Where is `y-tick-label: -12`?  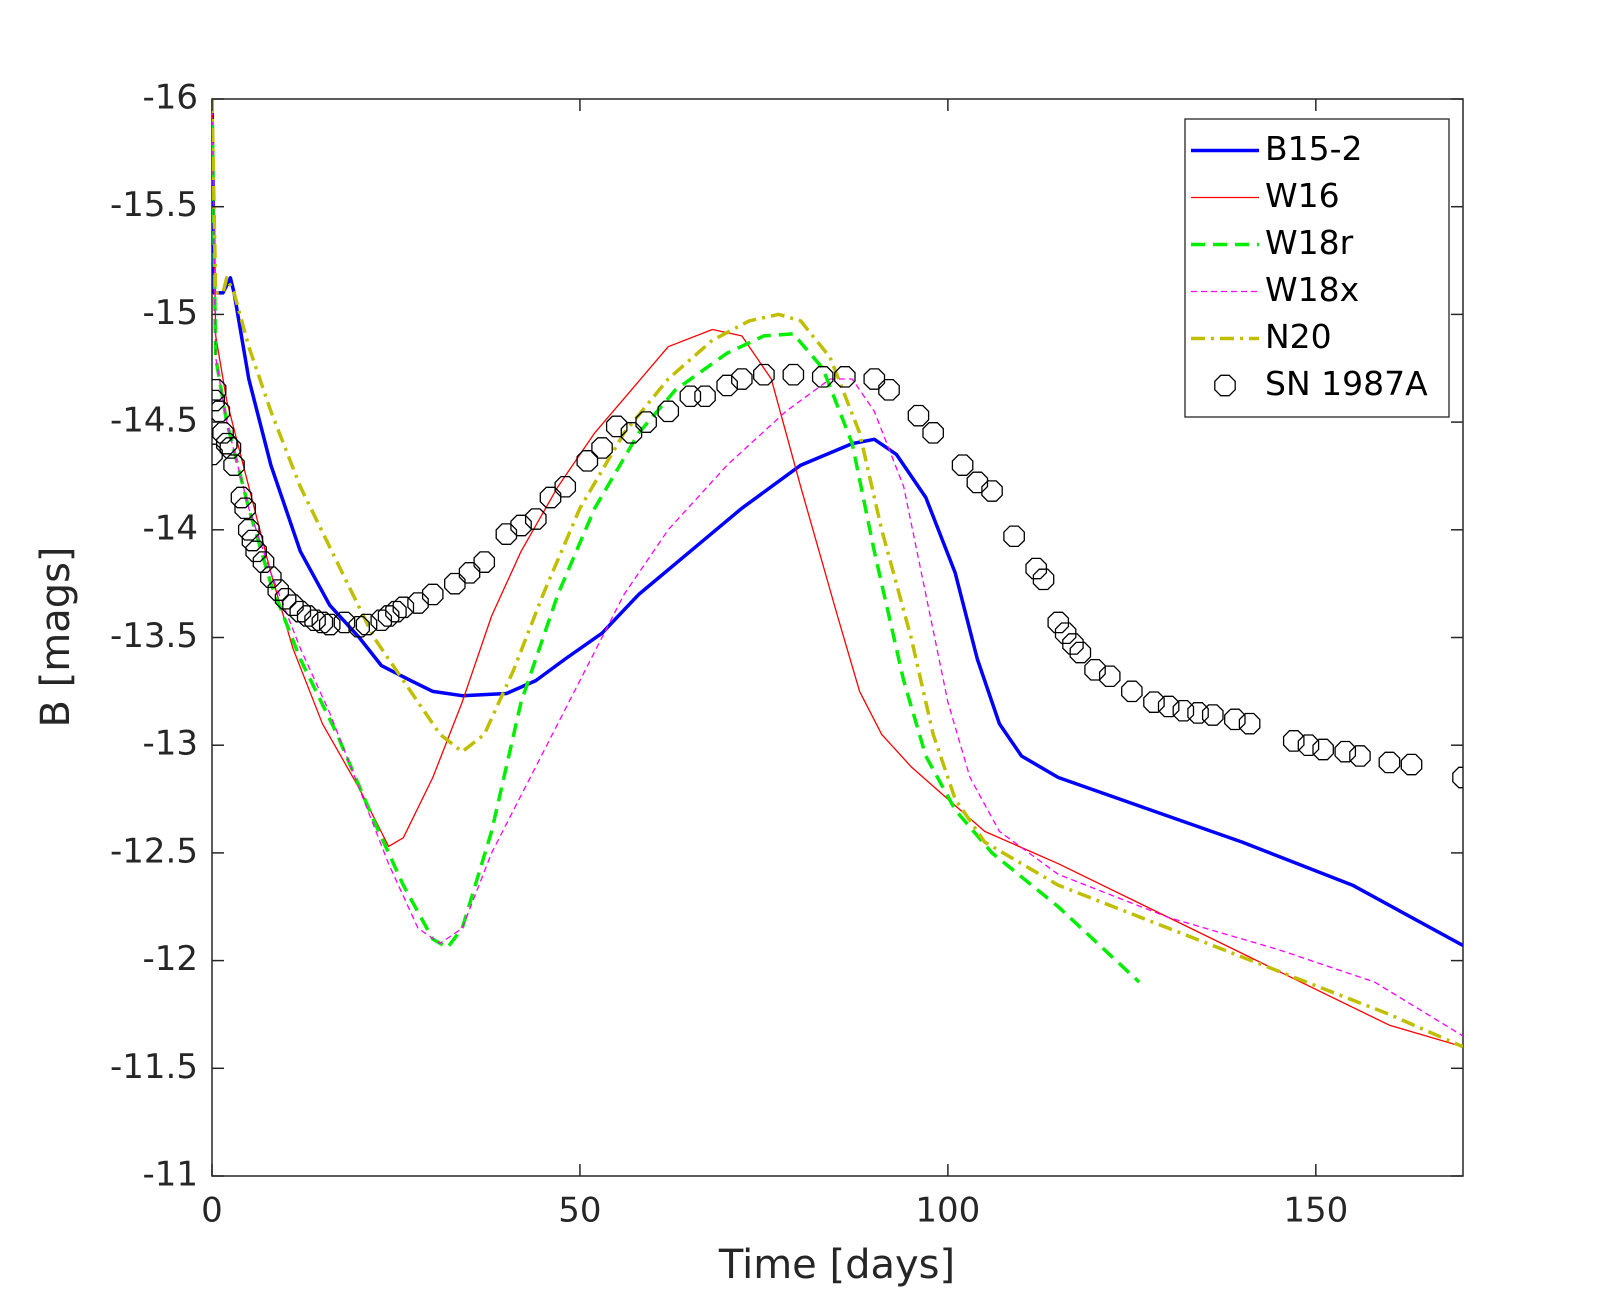 y-tick-label: -12 is located at coordinates (170, 959).